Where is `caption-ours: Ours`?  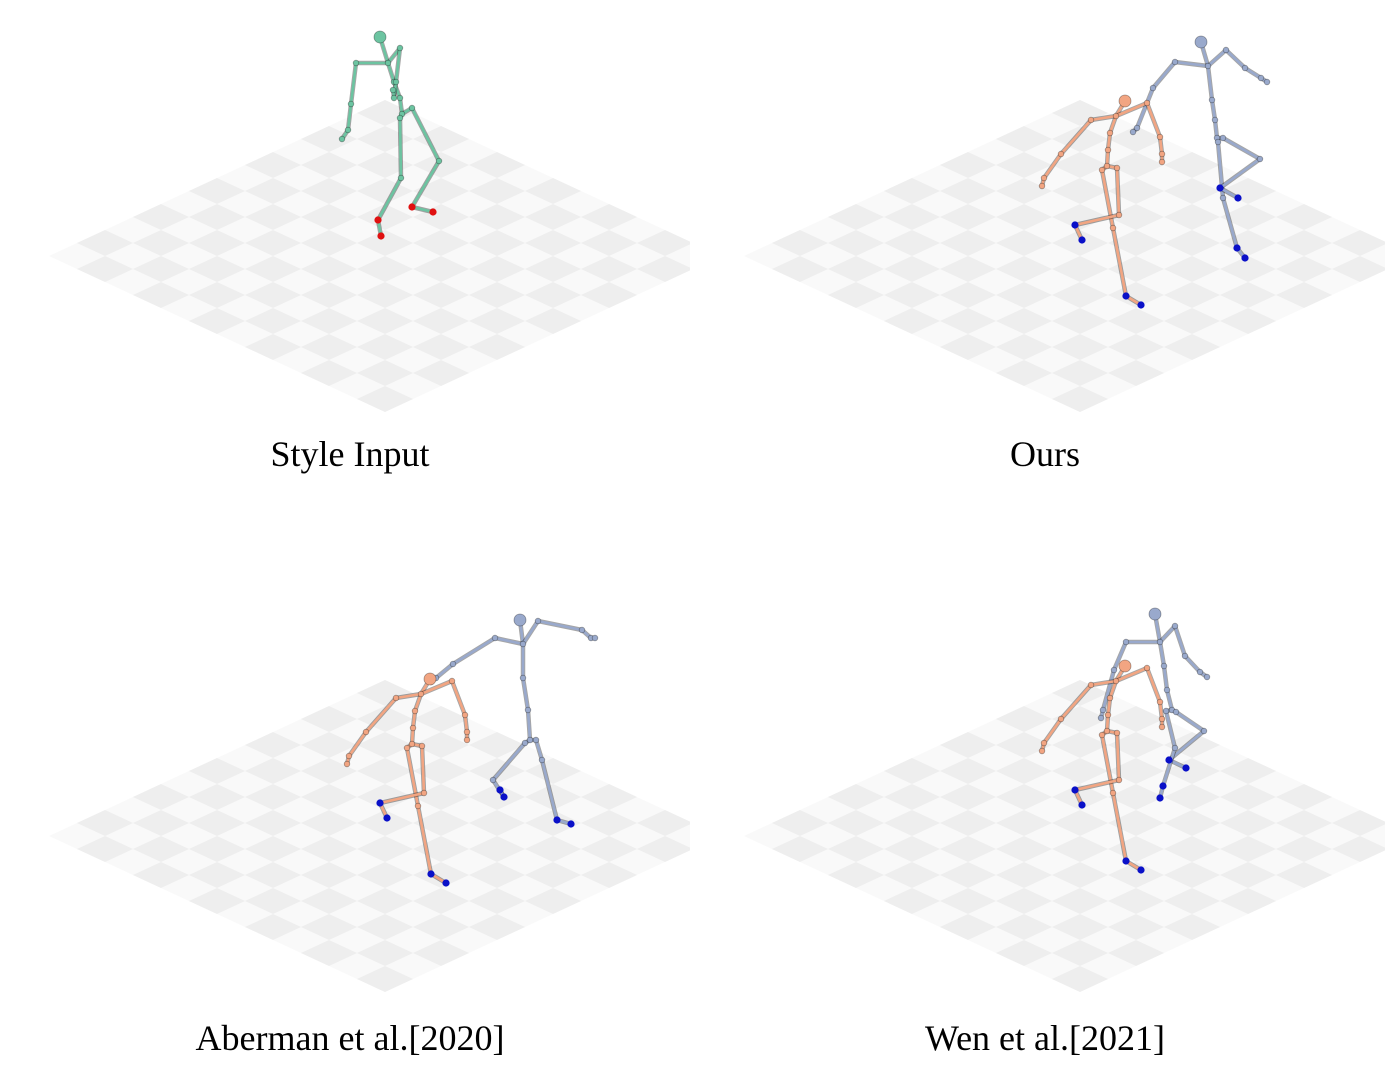 caption-ours: Ours is located at coordinates (1045, 454).